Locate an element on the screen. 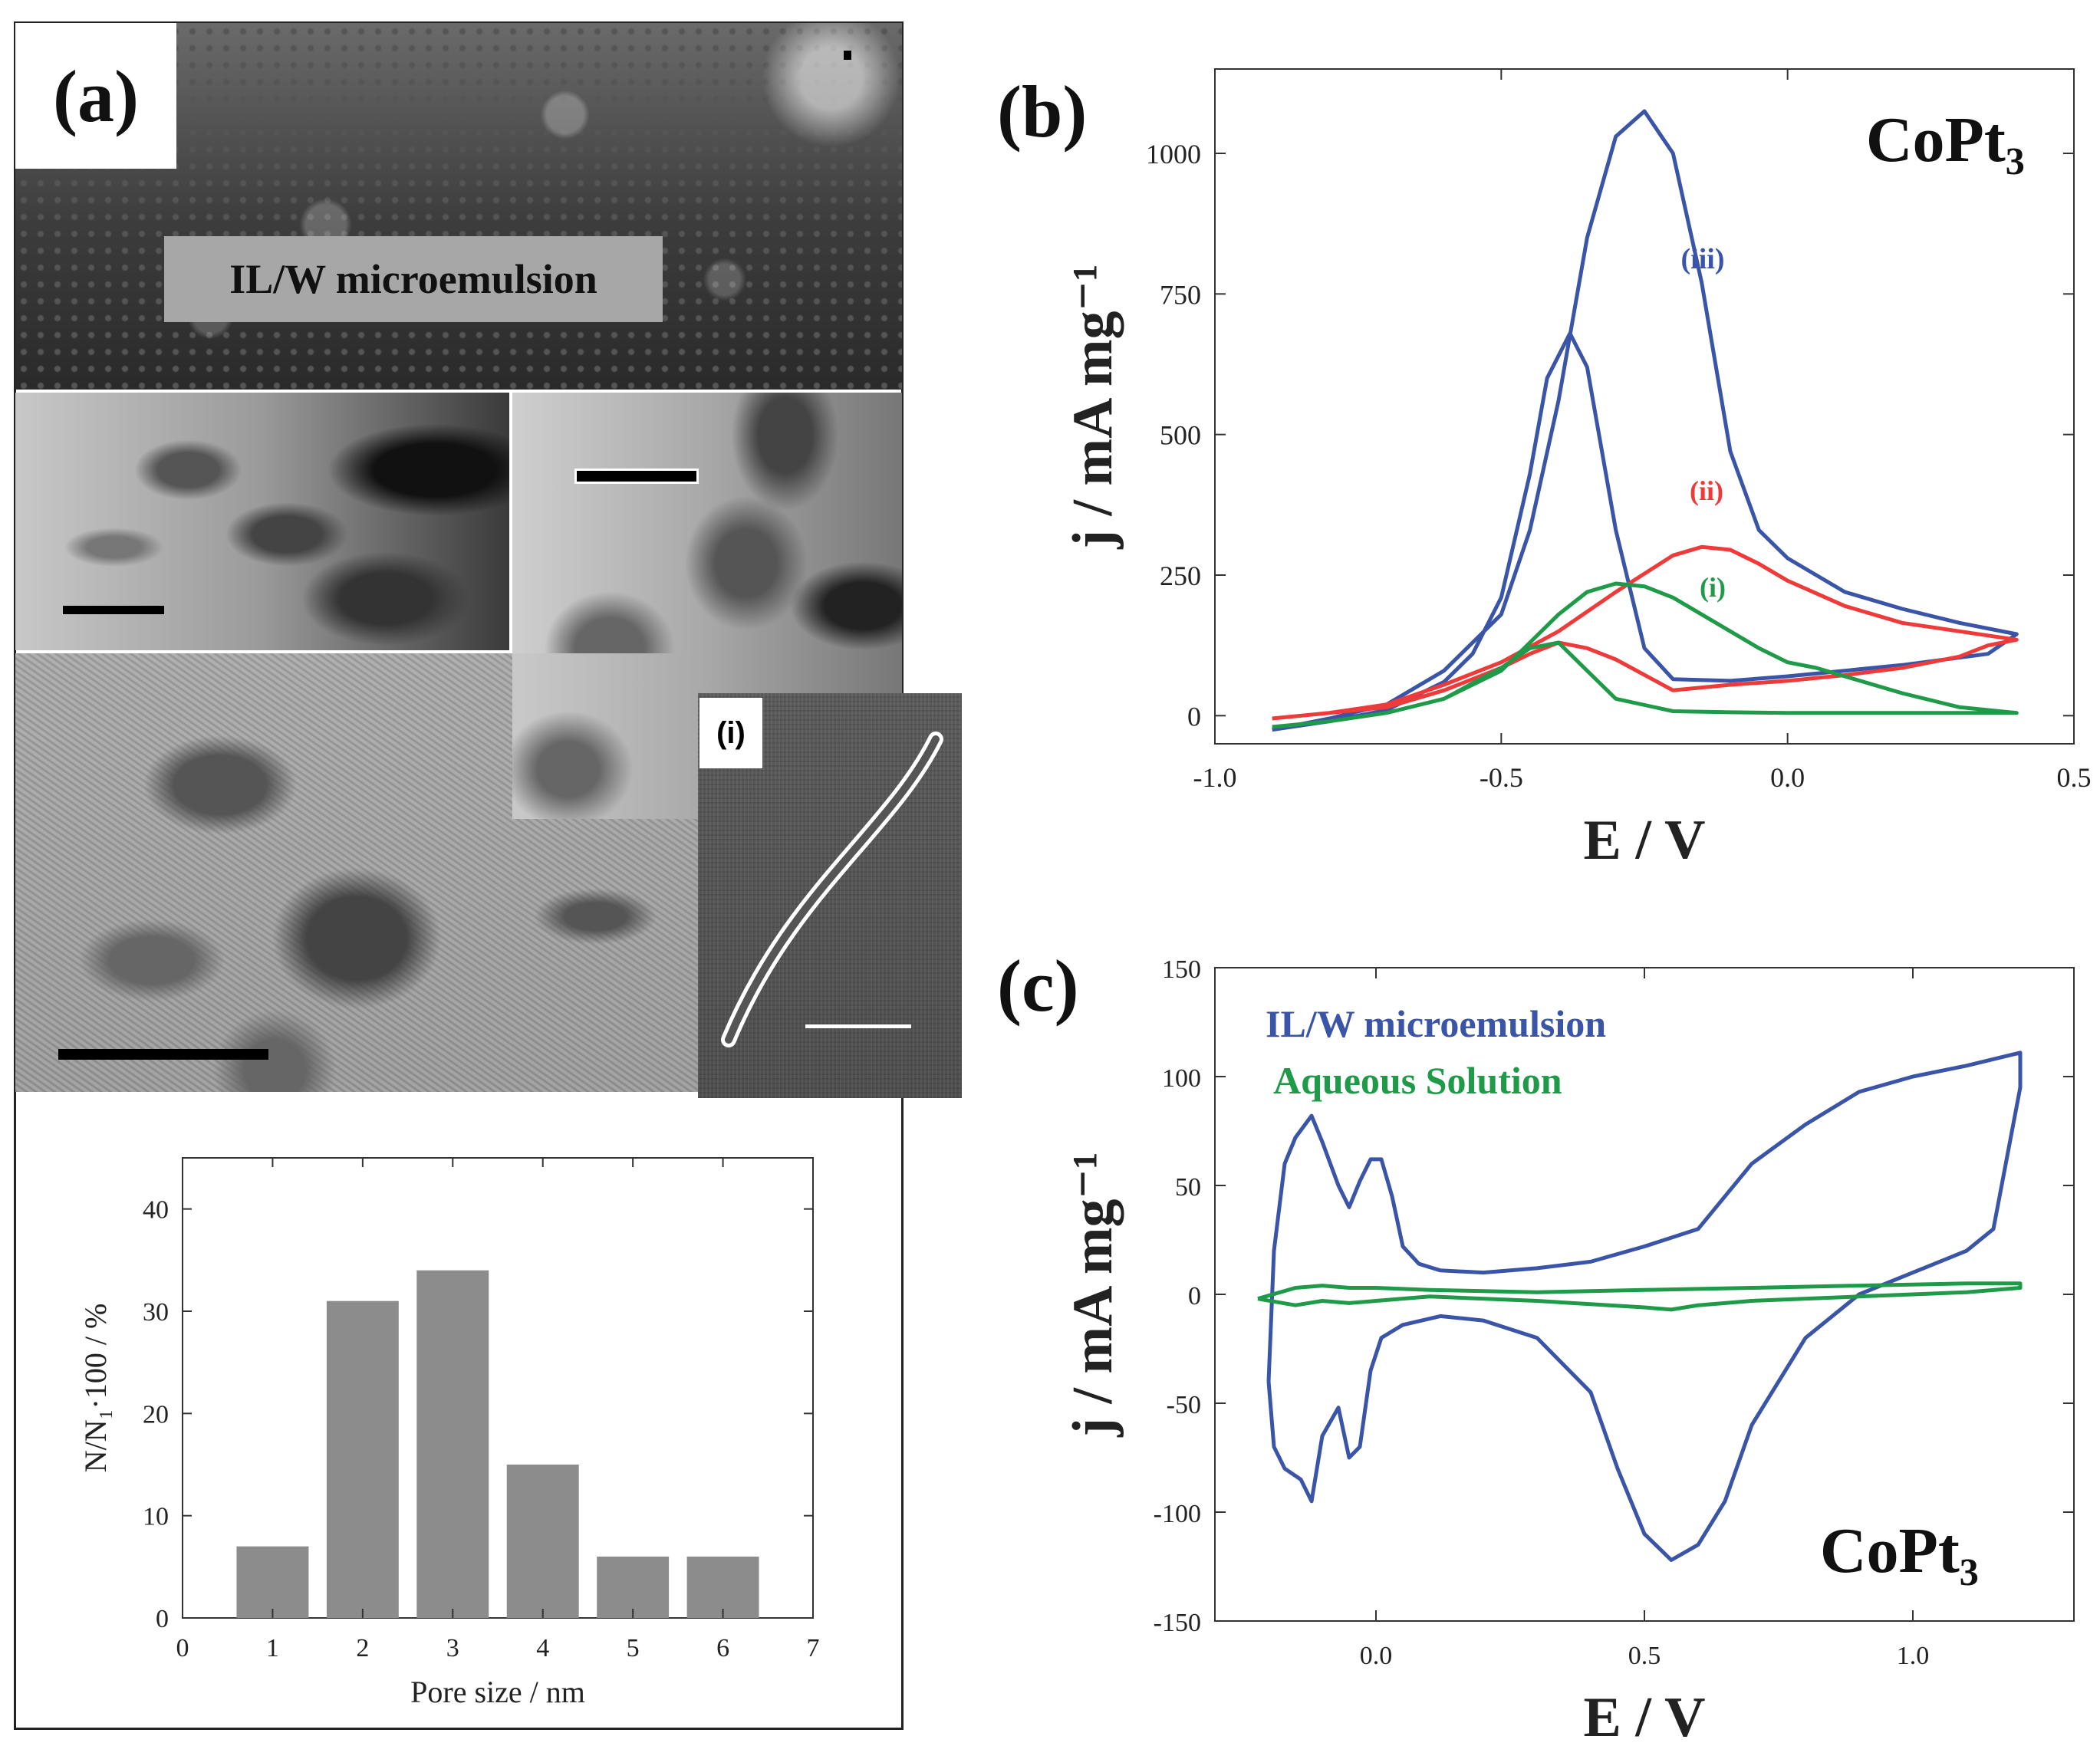 The image size is (2100, 1746). scale-dot is located at coordinates (847, 55).